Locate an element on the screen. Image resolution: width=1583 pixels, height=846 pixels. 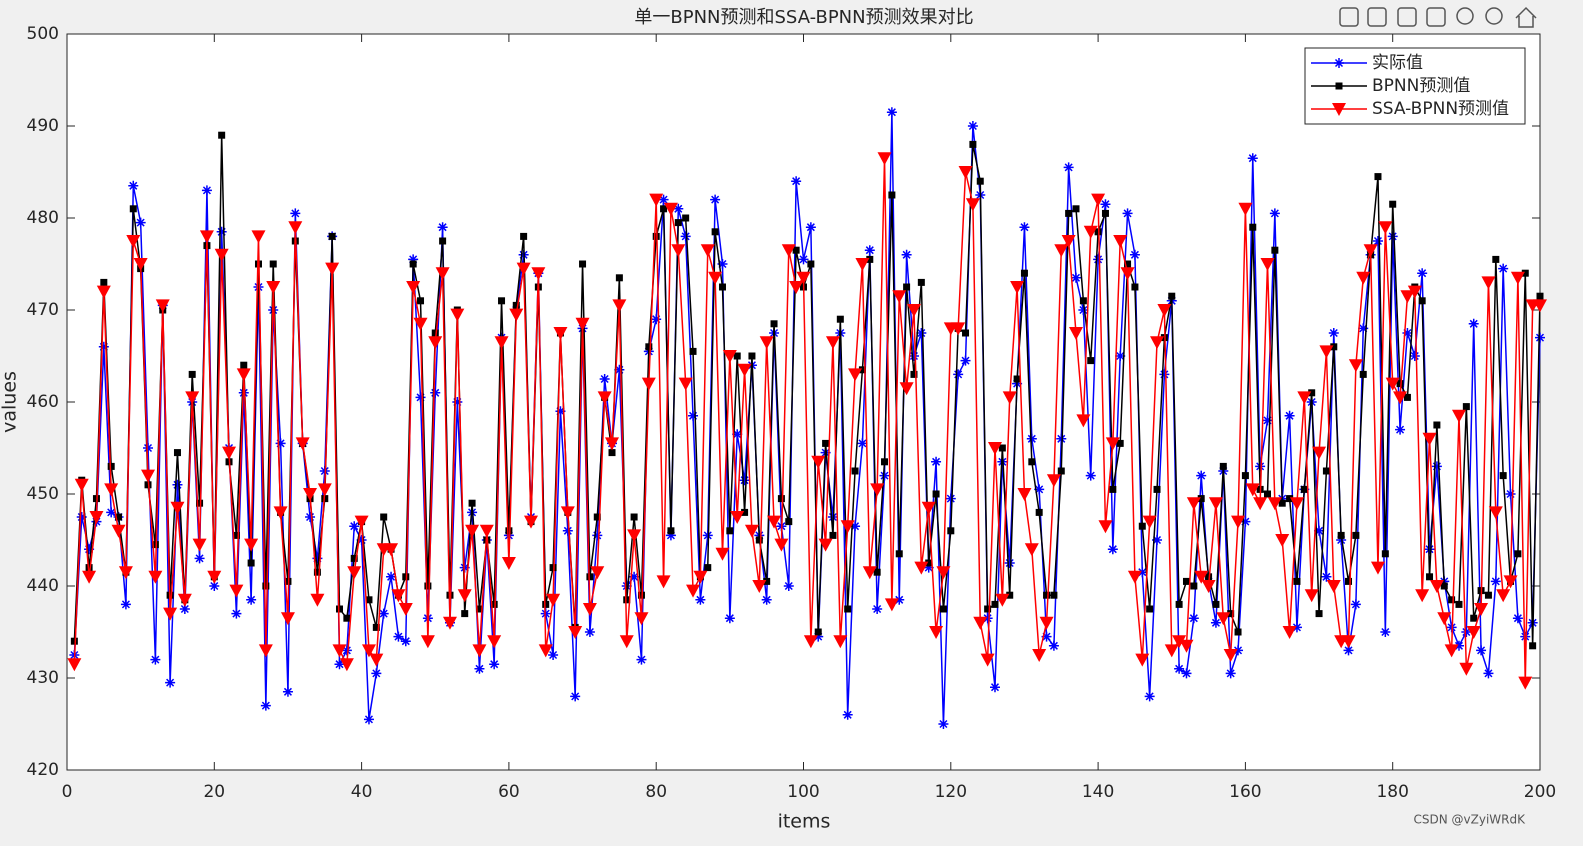
toolbar-zoom-out is located at coordinates (1494, 16).